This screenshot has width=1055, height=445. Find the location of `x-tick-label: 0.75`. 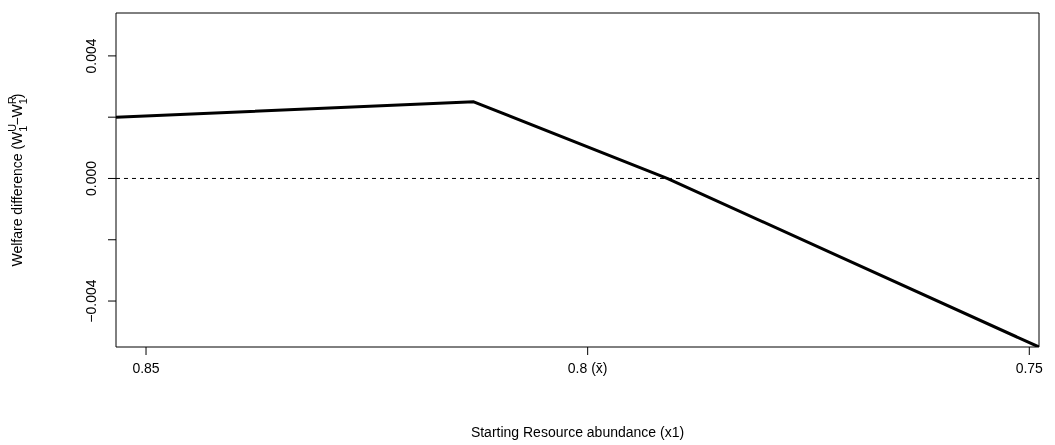

x-tick-label: 0.75 is located at coordinates (1029, 368).